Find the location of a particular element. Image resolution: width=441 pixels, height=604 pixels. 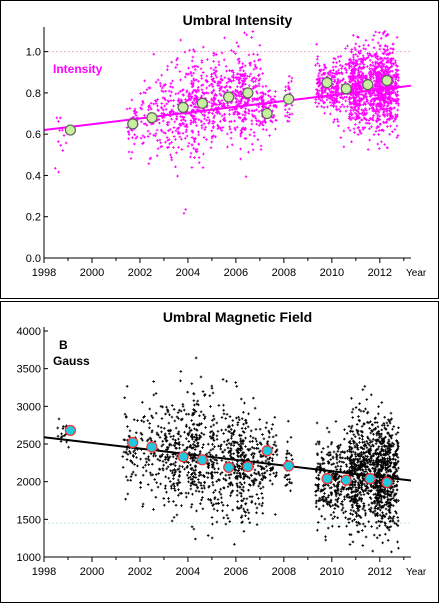

x-tick-label: 2004 is located at coordinates (188, 273).